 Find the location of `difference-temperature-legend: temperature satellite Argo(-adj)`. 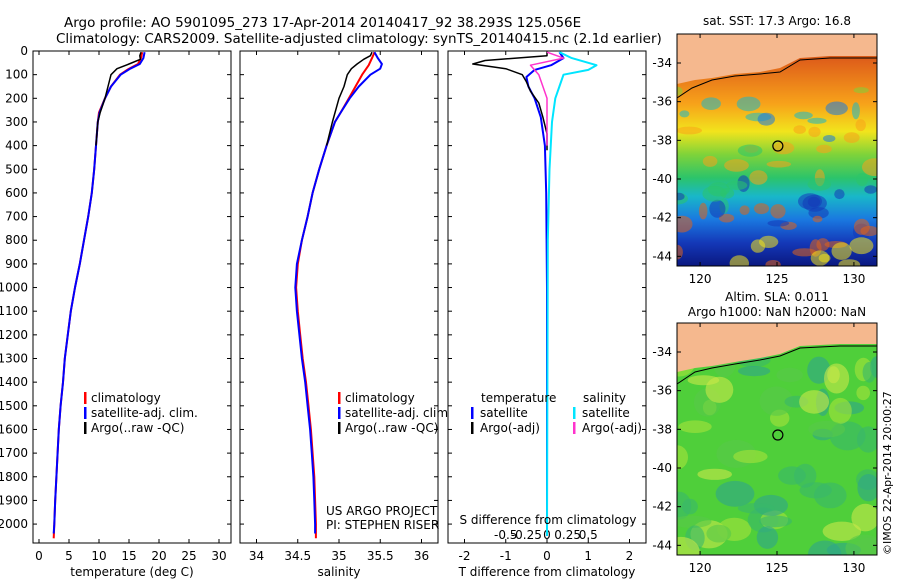

difference-temperature-legend: temperature satellite Argo(-adj) is located at coordinates (513, 413).